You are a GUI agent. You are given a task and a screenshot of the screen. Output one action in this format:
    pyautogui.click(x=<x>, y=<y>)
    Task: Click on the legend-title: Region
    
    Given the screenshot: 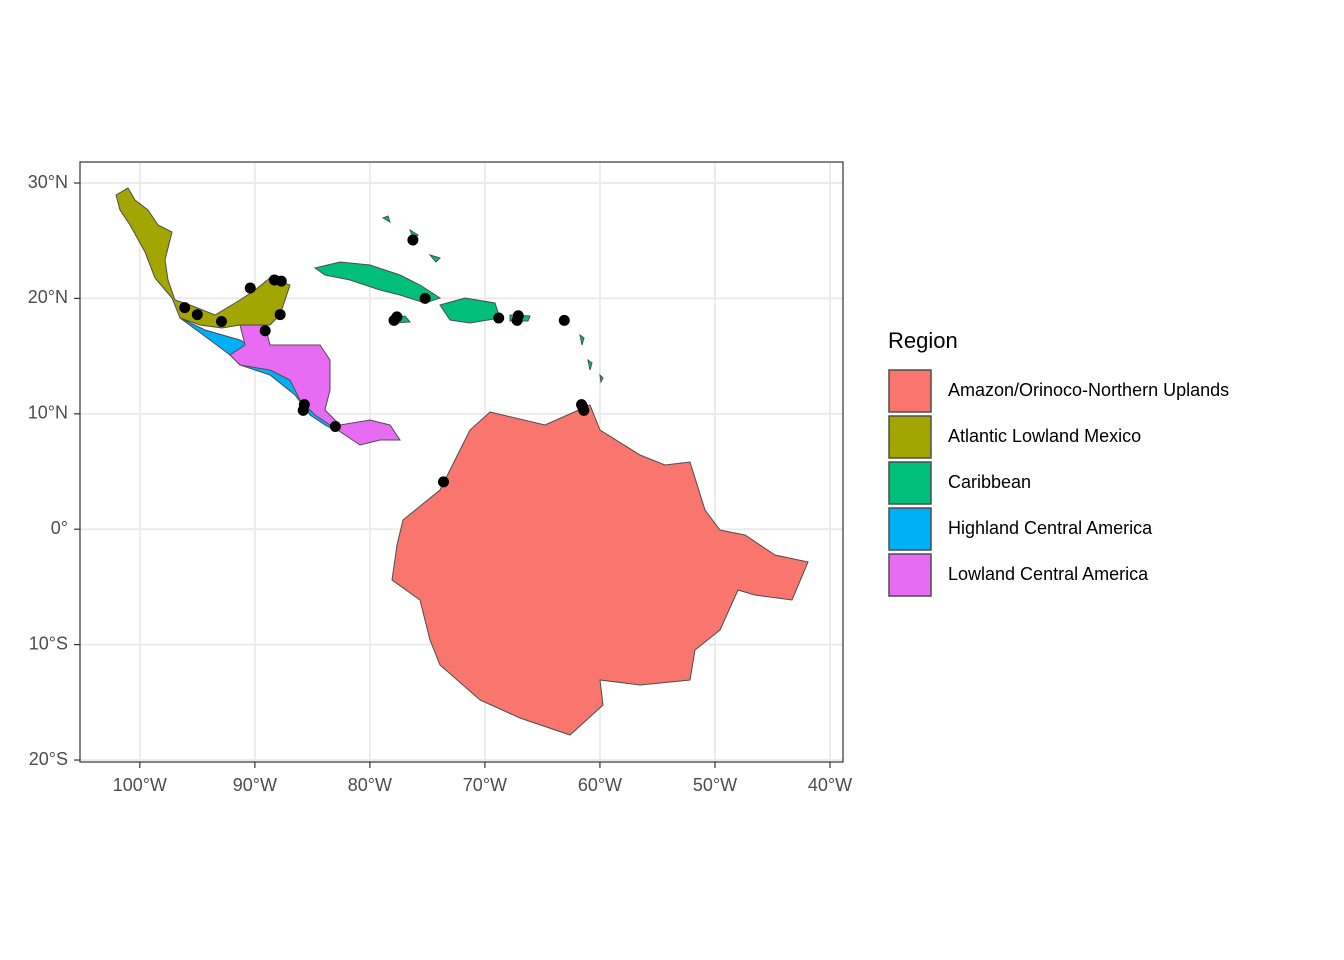 What is the action you would take?
    pyautogui.click(x=923, y=340)
    